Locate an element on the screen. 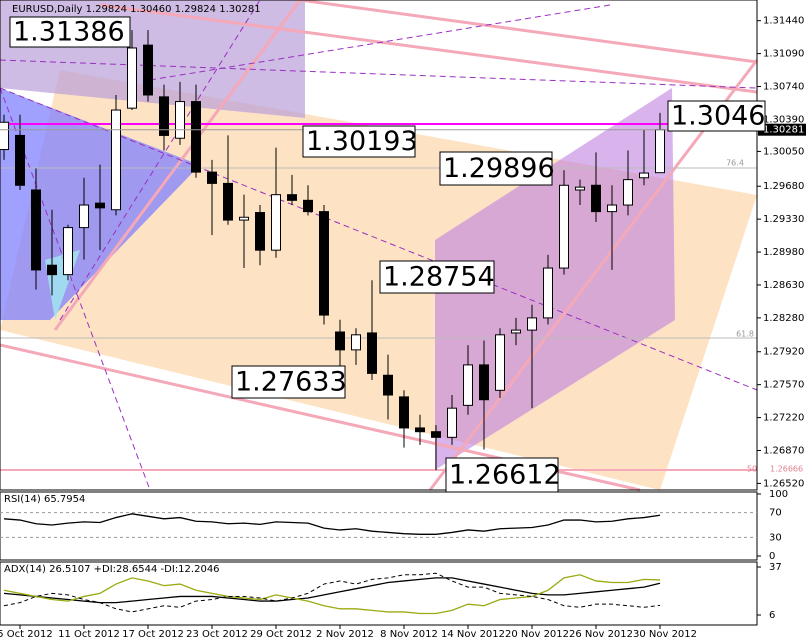 The image size is (810, 642). x-tick-label: 26 Nov 2012 is located at coordinates (601, 634).